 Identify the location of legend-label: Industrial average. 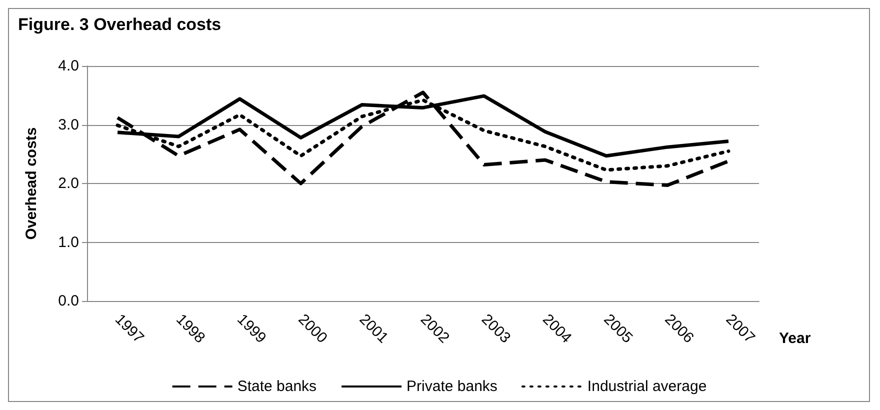
(647, 386).